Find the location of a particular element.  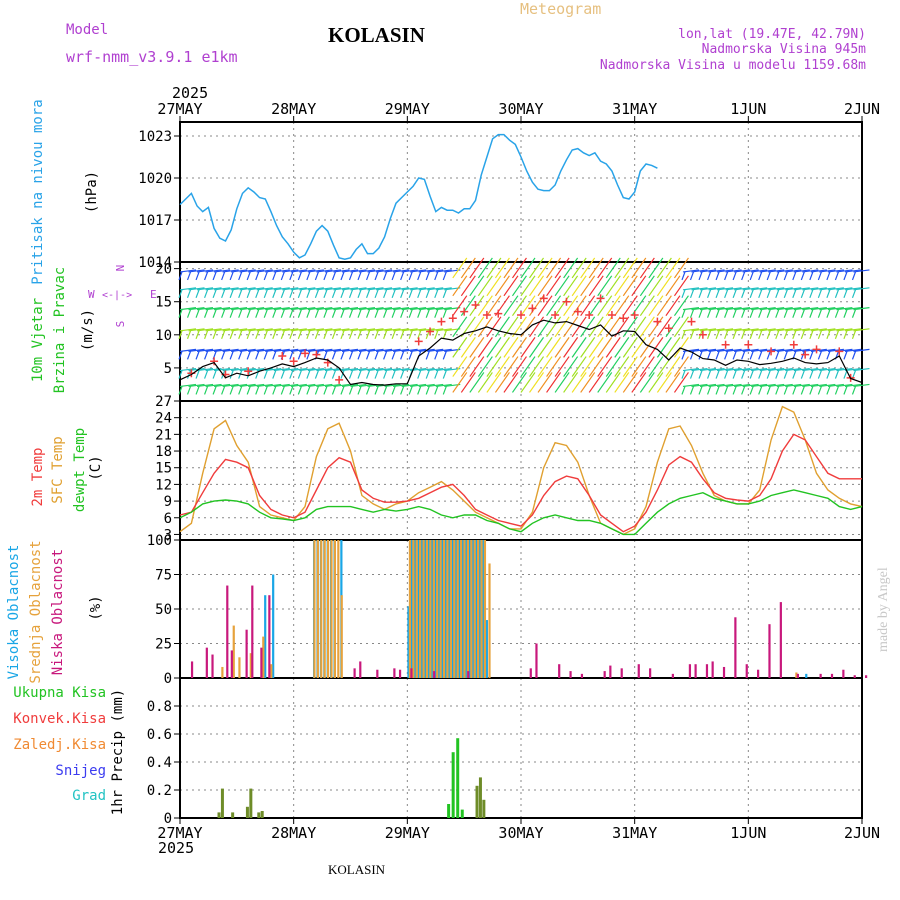

compass-east: E is located at coordinates (153, 294).